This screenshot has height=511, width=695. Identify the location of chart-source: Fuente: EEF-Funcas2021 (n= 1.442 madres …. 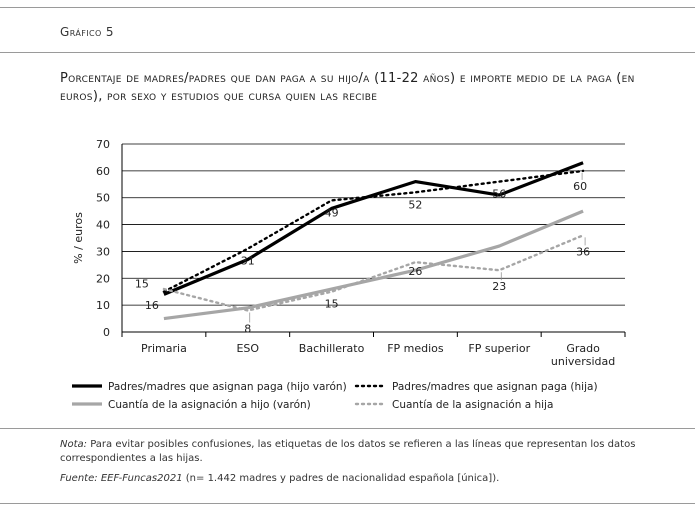
(372, 478).